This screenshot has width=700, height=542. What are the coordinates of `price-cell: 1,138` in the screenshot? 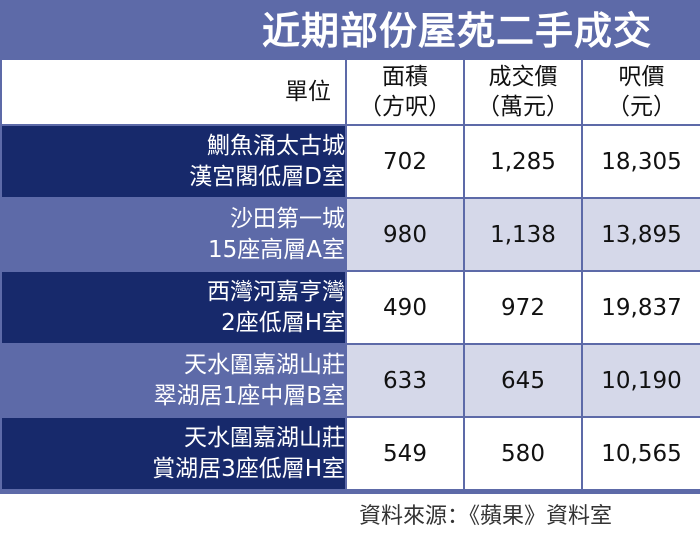 It's located at (523, 234).